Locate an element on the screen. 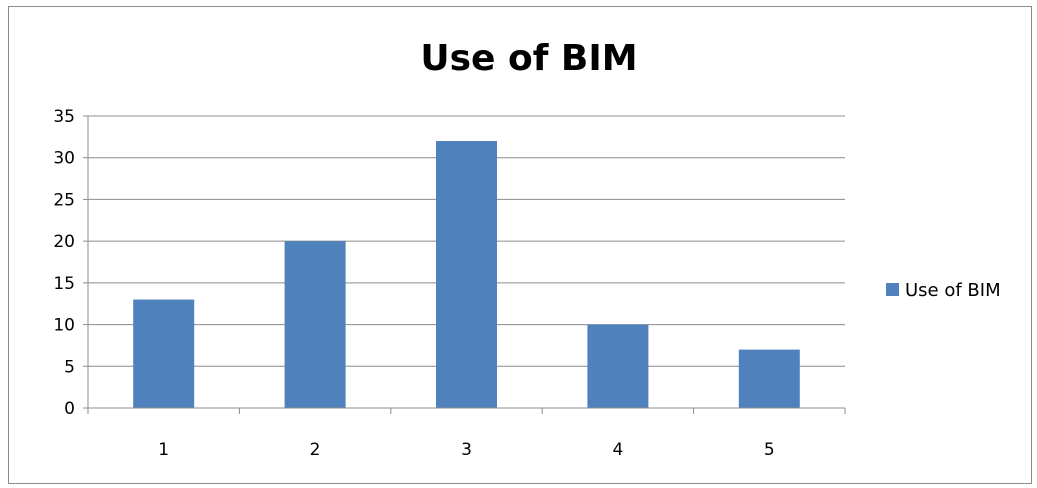 This screenshot has width=1037, height=488. legend-label: Use of BIM is located at coordinates (953, 290).